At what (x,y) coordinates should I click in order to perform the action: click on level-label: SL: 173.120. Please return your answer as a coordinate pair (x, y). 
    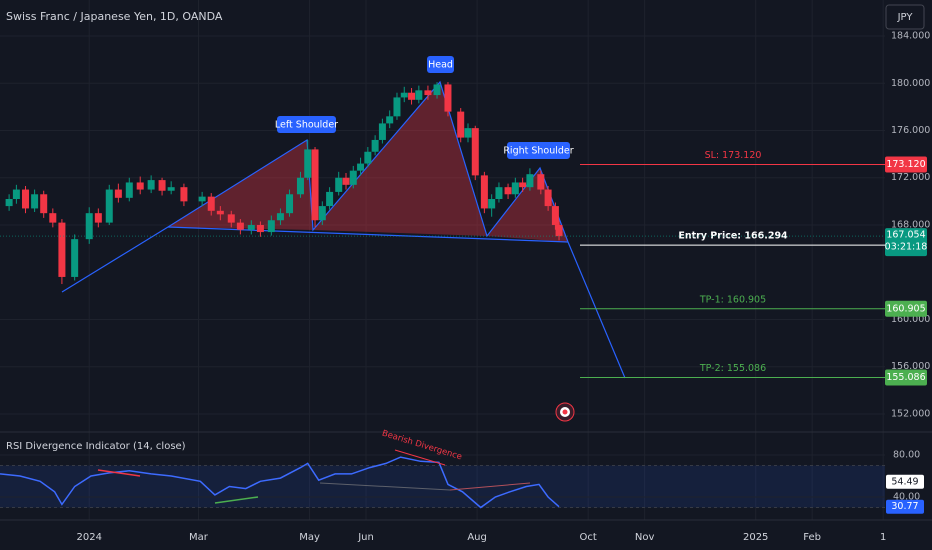
    Looking at the image, I should click on (733, 155).